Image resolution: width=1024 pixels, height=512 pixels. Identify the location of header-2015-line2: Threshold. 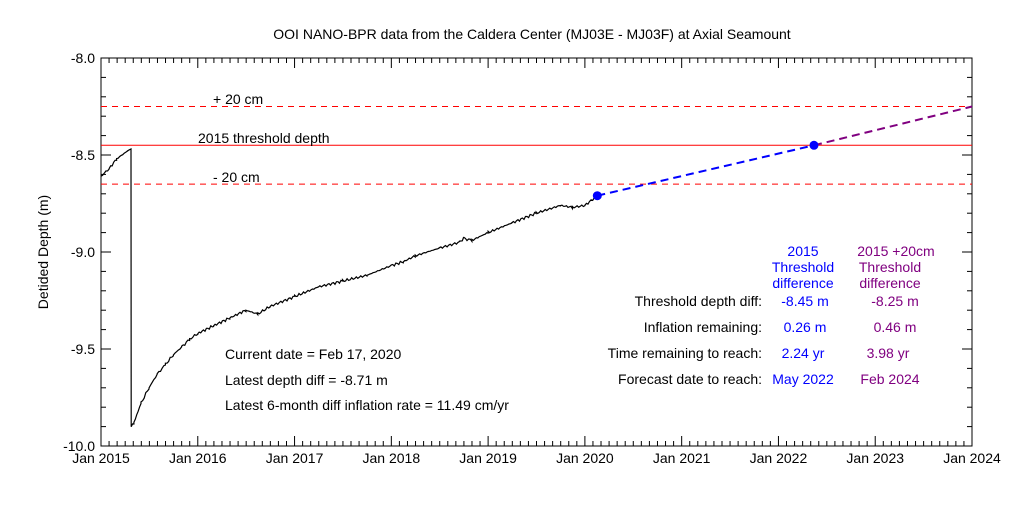
(803, 267).